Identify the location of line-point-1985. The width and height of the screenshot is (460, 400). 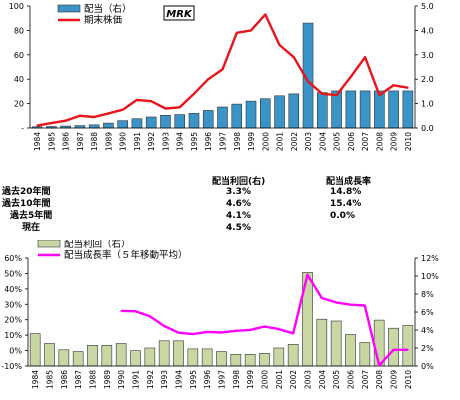
(51, 123).